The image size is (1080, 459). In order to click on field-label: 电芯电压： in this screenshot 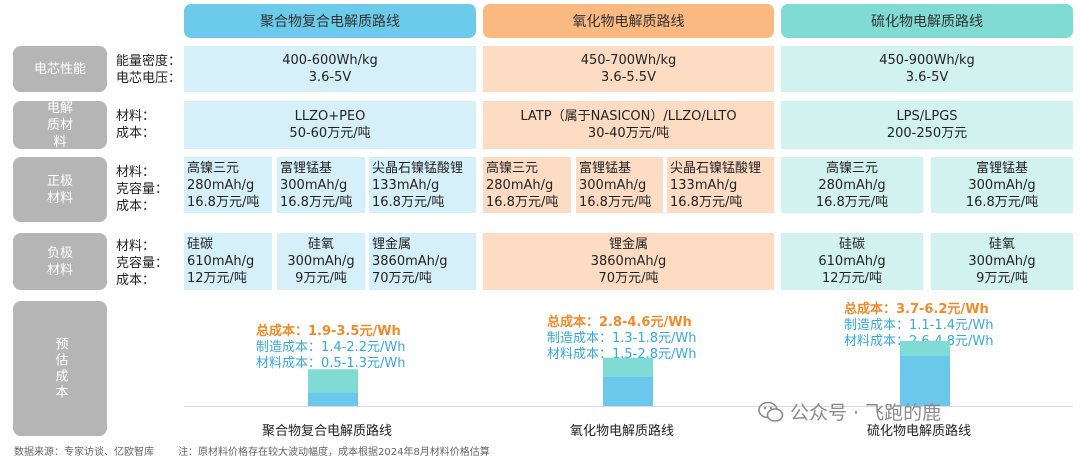, I will do `click(149, 78)`.